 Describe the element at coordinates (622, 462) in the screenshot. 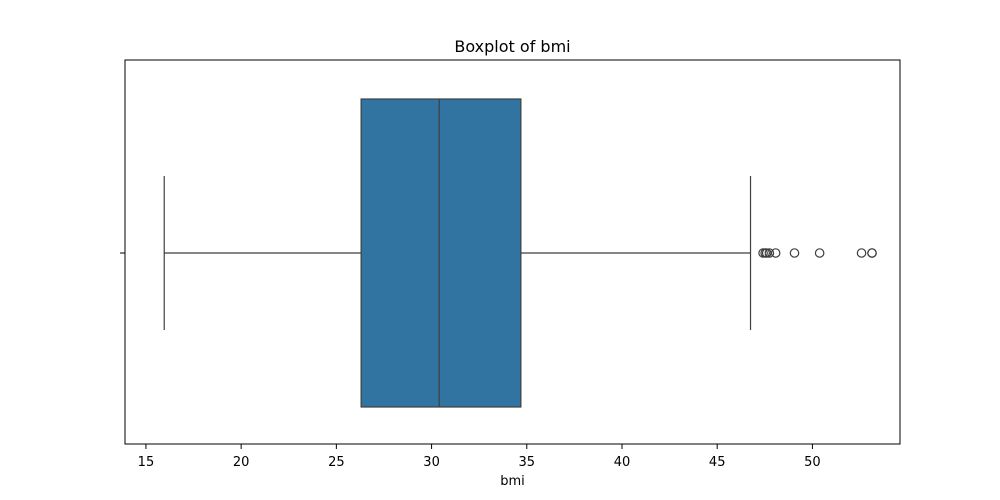

I see `x-tick-label: 40` at that location.